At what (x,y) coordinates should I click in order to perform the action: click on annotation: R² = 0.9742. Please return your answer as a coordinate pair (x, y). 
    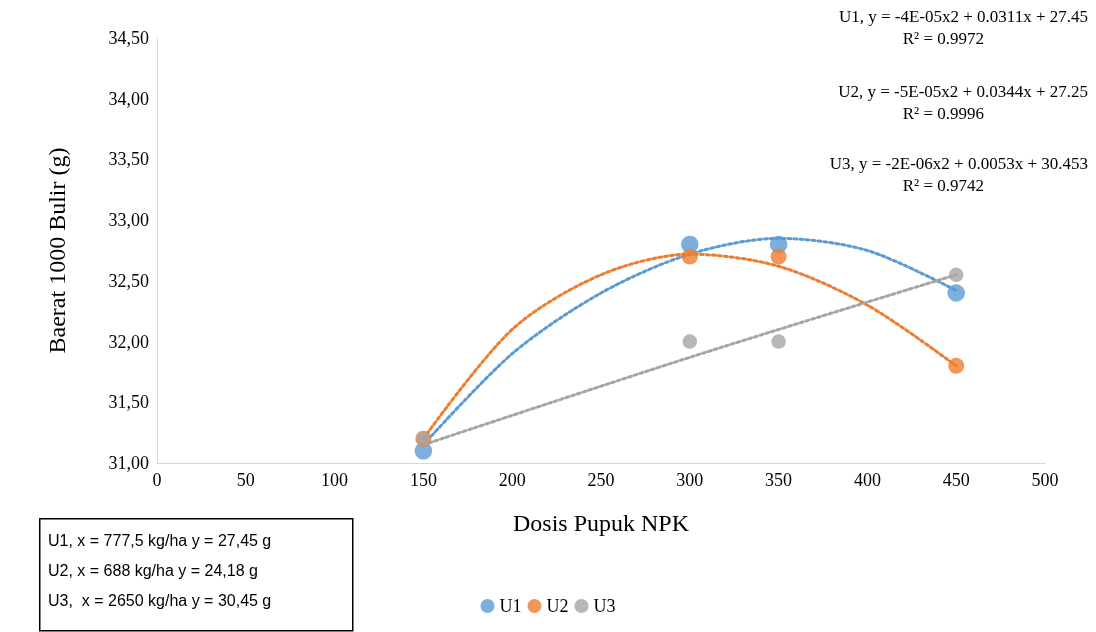
    Looking at the image, I should click on (943, 185).